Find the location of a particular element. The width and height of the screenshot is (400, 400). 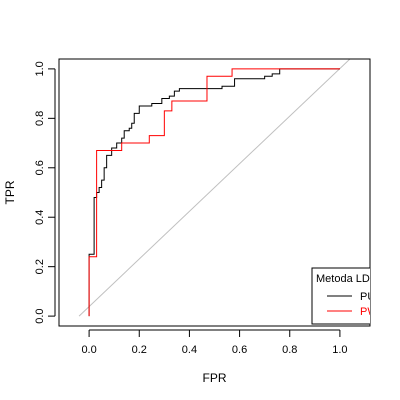

legend: Metoda LD PU PW is located at coordinates (344, 296).